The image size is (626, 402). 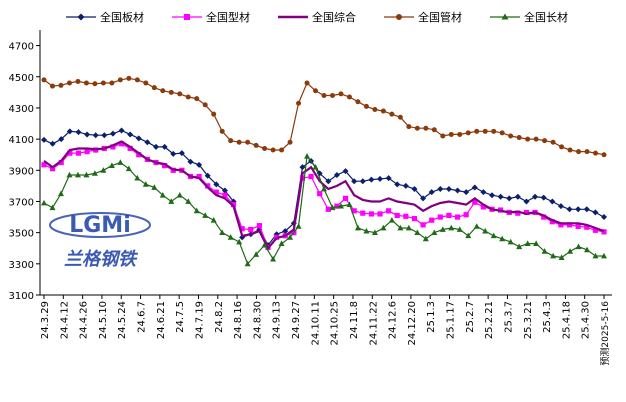 I want to click on x-tick-label: 24.3.29, so click(x=45, y=320).